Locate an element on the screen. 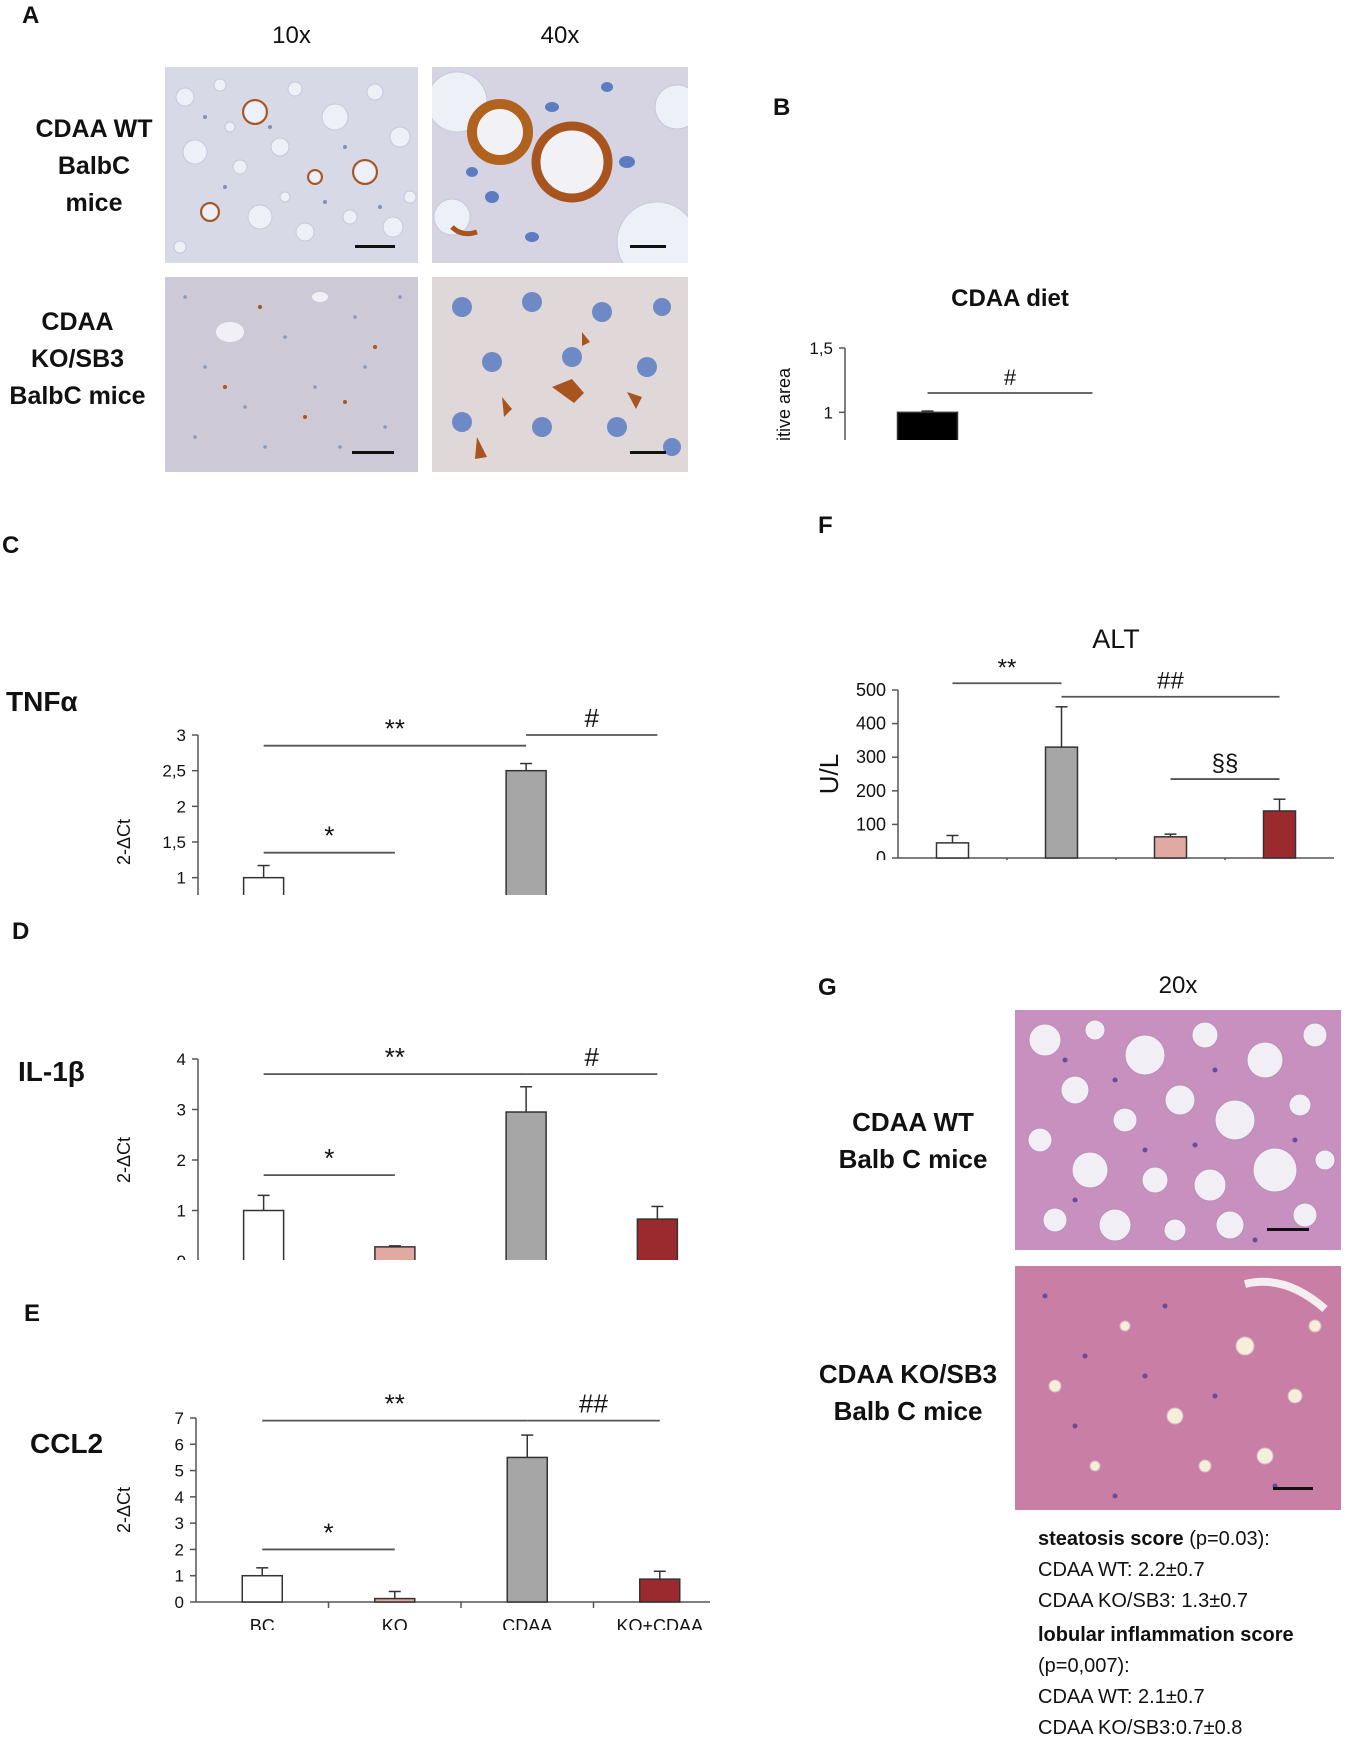 This screenshot has height=1752, width=1352. micrograph-wt-10x is located at coordinates (291, 165).